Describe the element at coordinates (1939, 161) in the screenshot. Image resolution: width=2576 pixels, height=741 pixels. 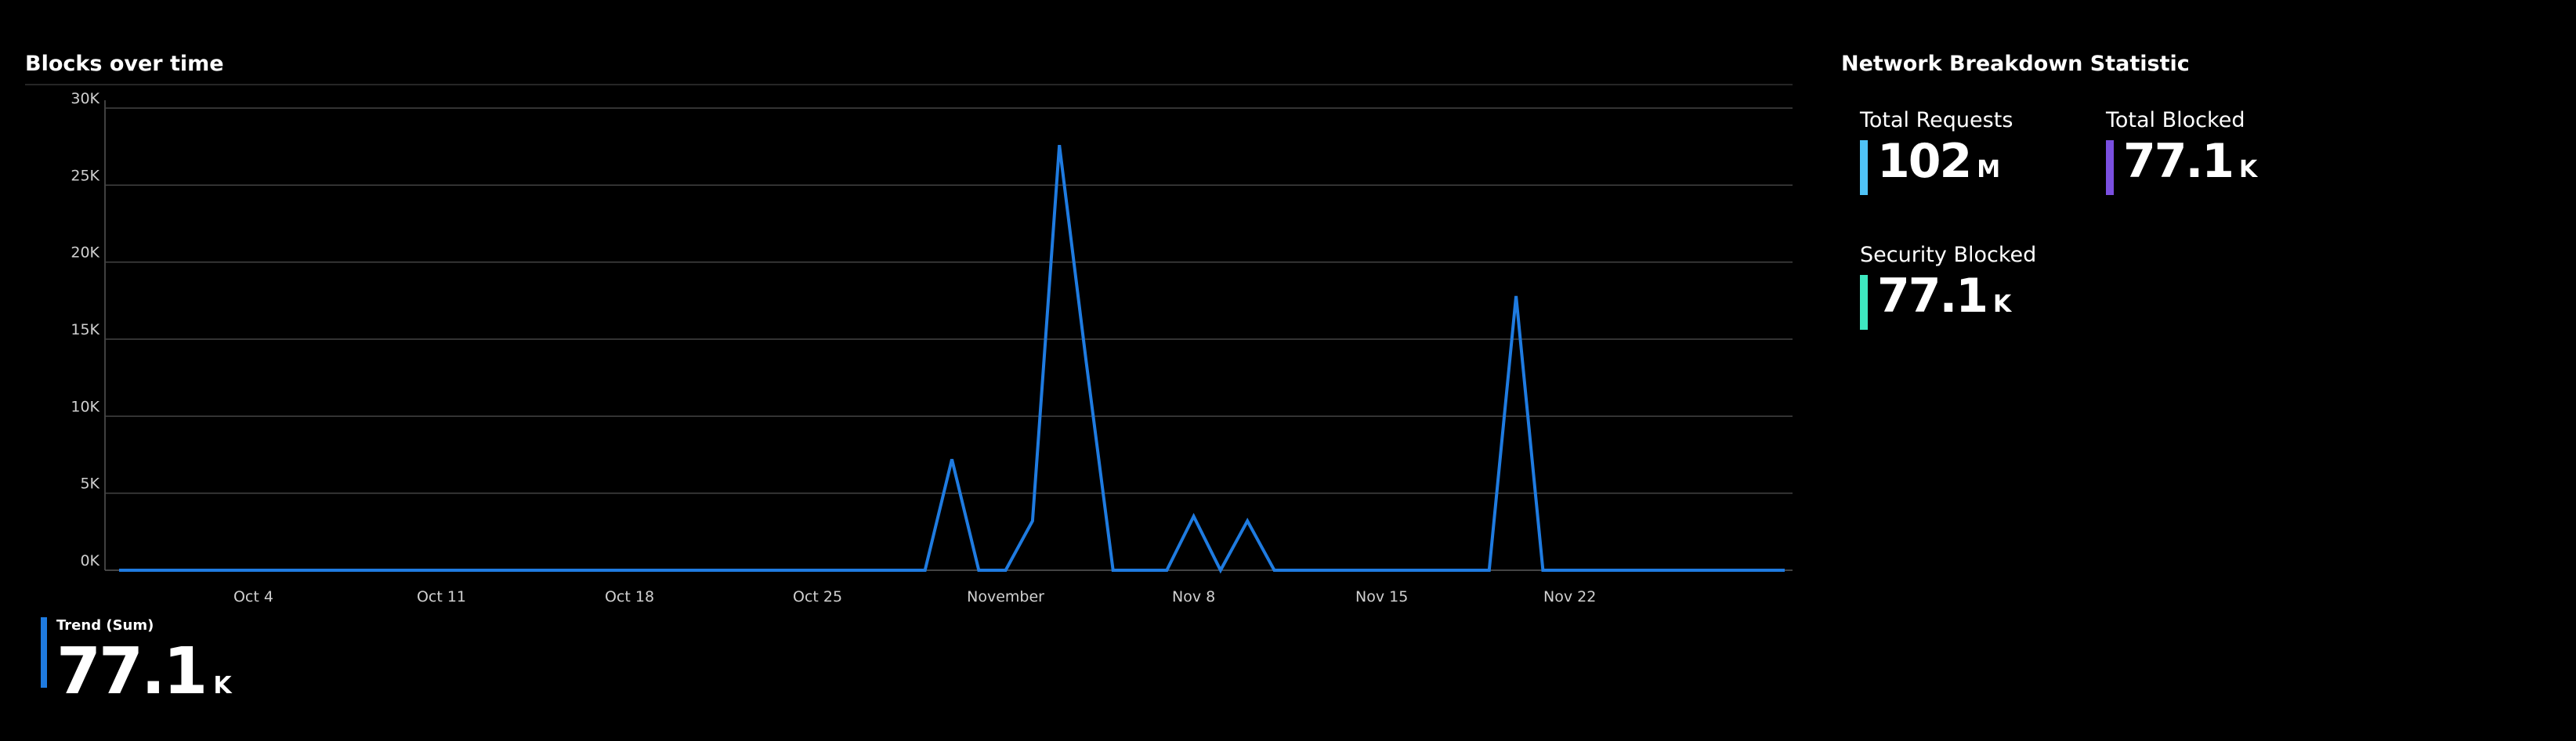
I see `stat-value: 102 M` at that location.